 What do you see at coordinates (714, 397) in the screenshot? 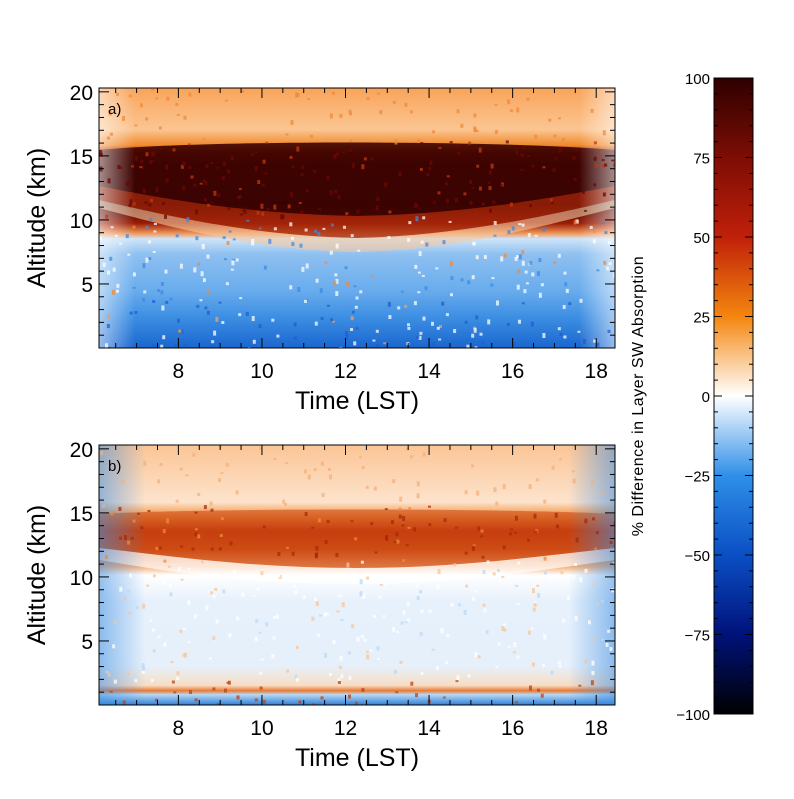
I see `colorbar-ticks: 100 75 50 25 0 −25 −50 −75 −100` at bounding box center [714, 397].